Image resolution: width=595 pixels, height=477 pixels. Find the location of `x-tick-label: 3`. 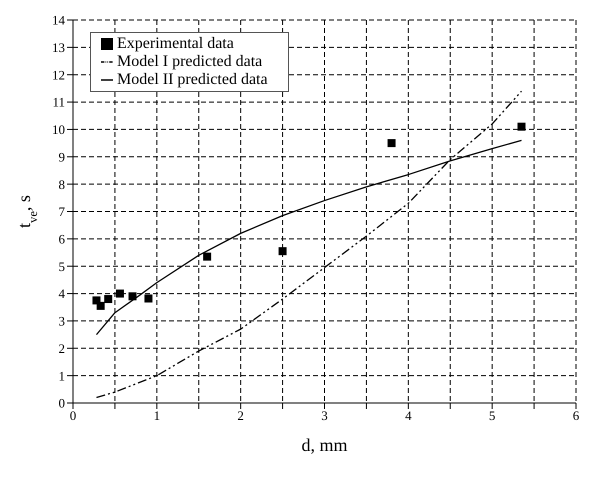

x-tick-label: 3 is located at coordinates (324, 416).